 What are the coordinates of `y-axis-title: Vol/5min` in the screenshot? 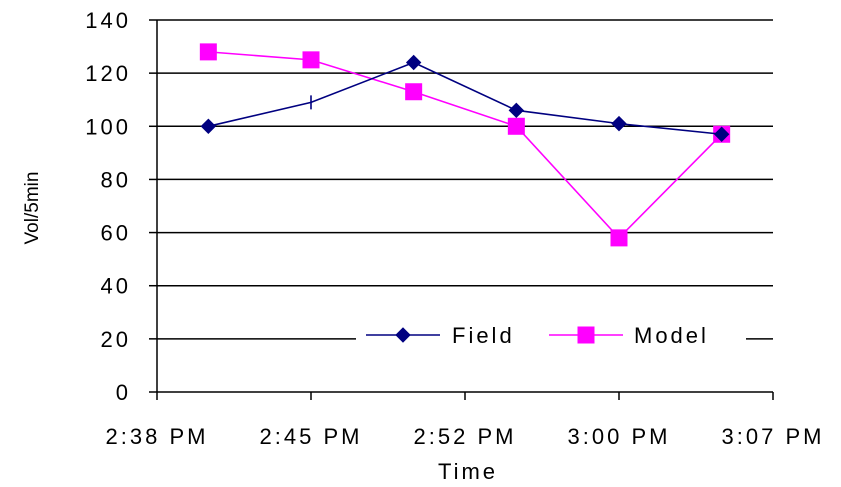 It's located at (32, 208).